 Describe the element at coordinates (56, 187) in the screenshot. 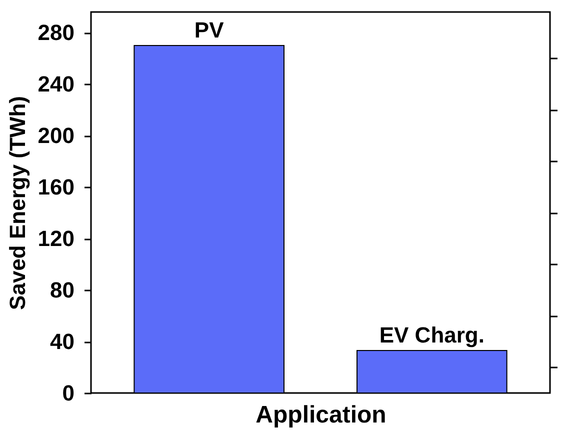

I see `y-tick-label: 160` at that location.